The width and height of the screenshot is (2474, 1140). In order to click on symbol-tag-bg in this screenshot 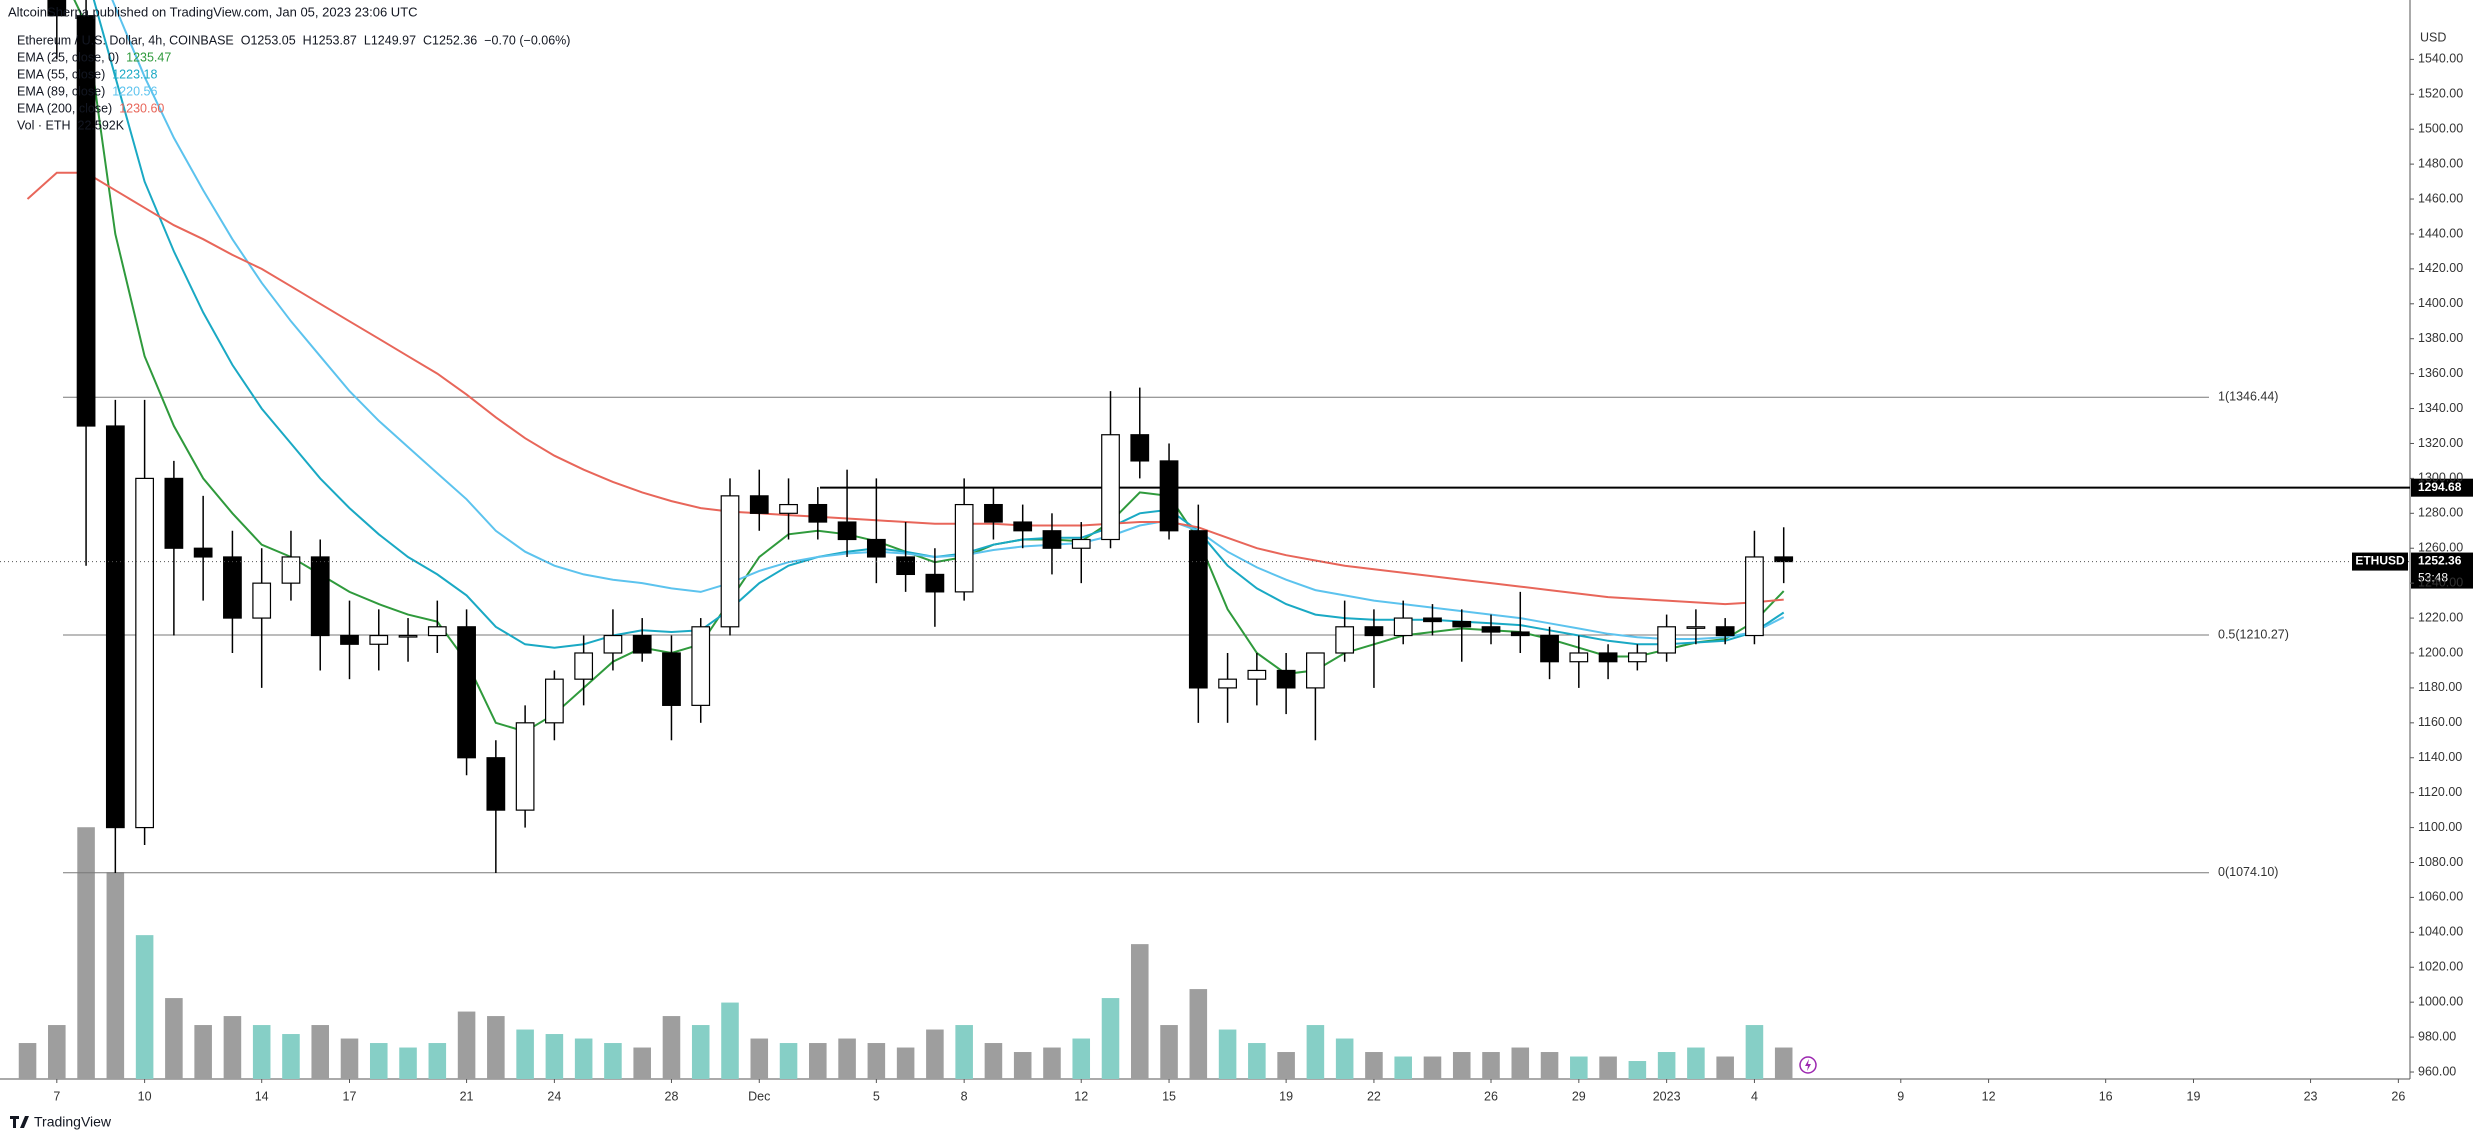, I will do `click(2380, 561)`.